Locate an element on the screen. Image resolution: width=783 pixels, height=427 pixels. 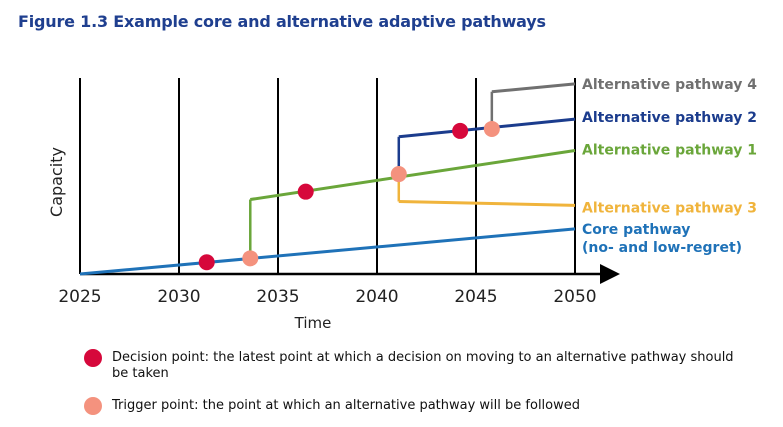
series-label-alt1: Alternative pathway 1 is located at coordinates (669, 151).